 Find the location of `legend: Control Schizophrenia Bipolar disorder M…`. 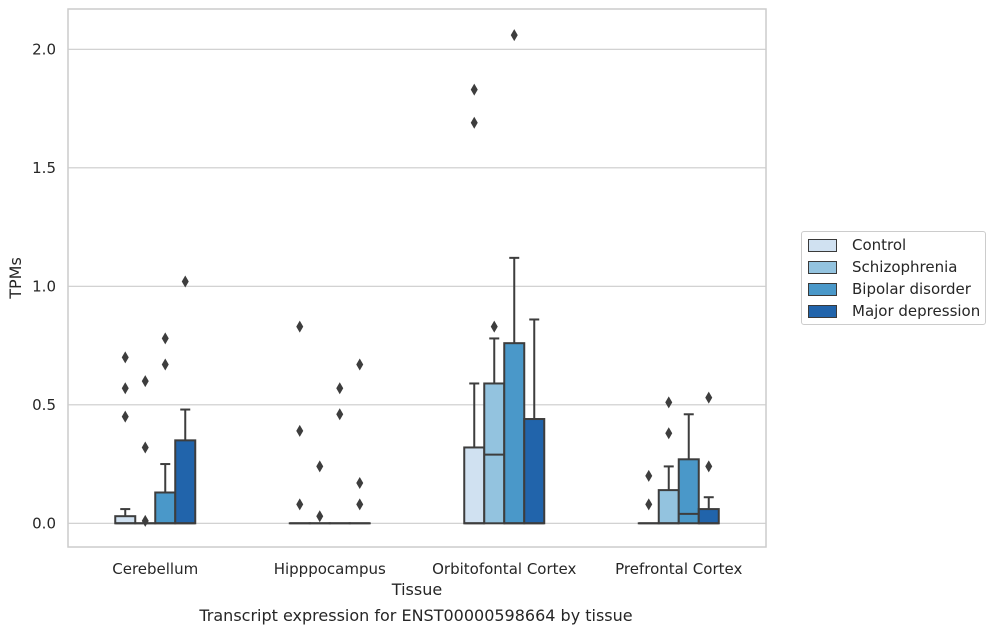

legend: Control Schizophrenia Bipolar disorder M… is located at coordinates (893, 278).